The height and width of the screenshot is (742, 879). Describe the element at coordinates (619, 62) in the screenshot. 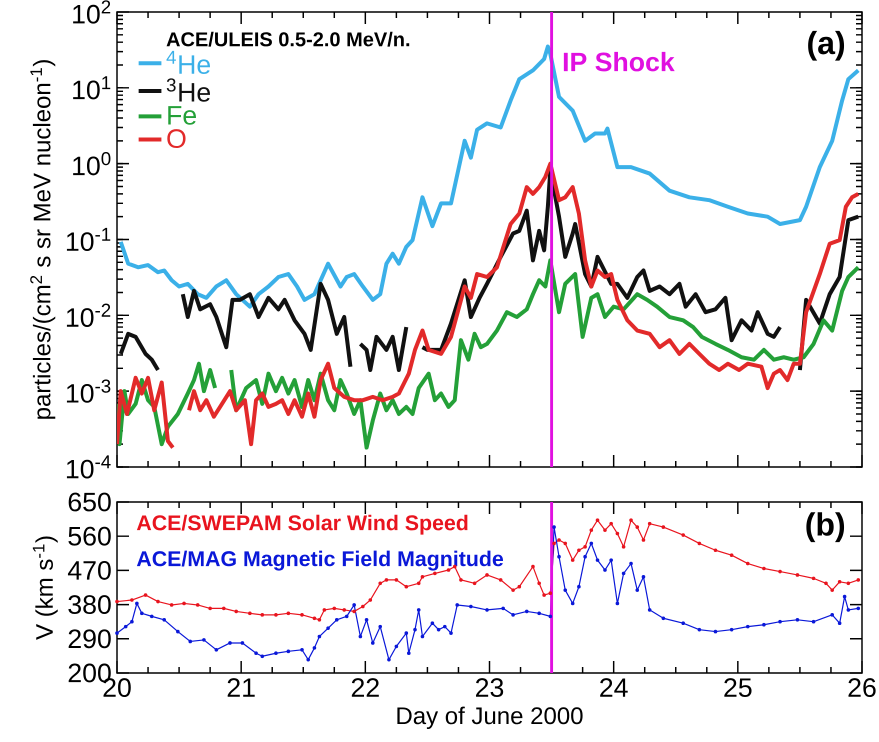

I see `ref-line-label: IP Shock` at that location.